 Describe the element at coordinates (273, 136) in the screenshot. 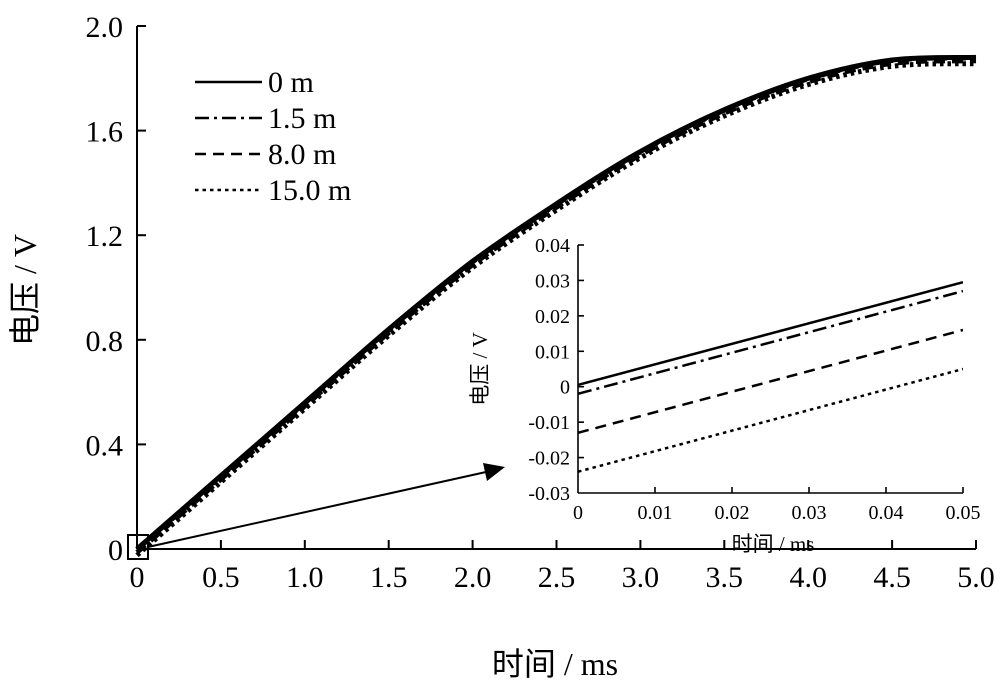

I see `legend: 0 m1.5 m8.0 m15.0 m` at that location.